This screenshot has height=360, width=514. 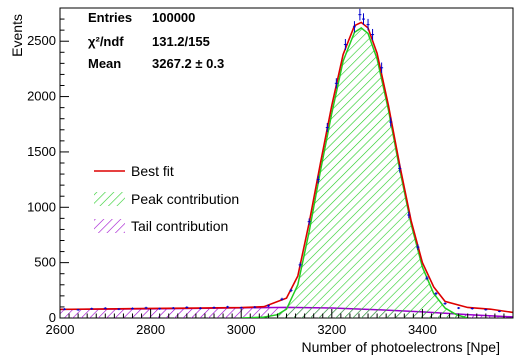 I want to click on x-tick-label: 3000, so click(x=241, y=329).